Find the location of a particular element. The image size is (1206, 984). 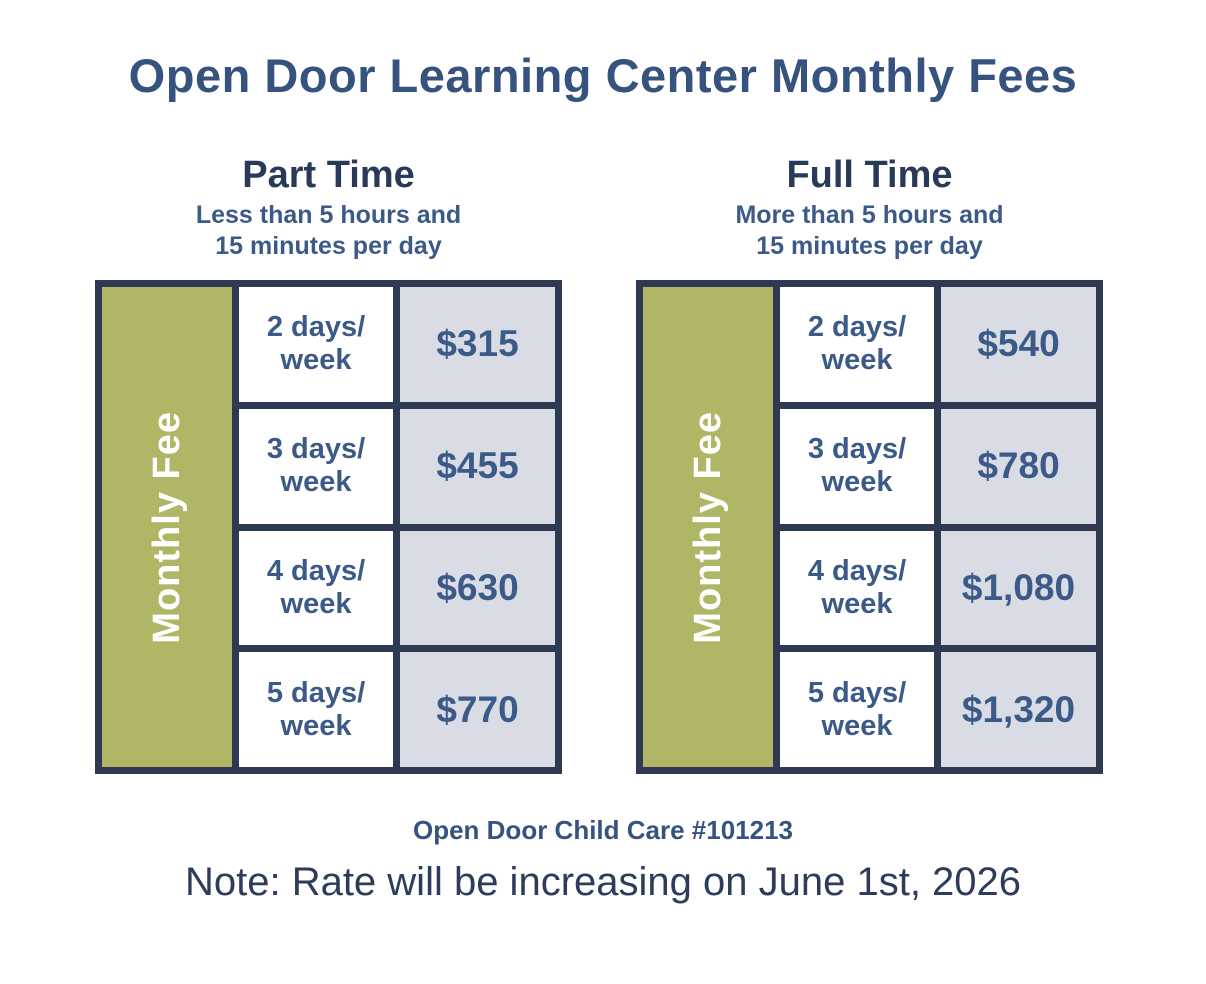

full-time-monthly-fee-label: Monthly Fee is located at coordinates (707, 527).